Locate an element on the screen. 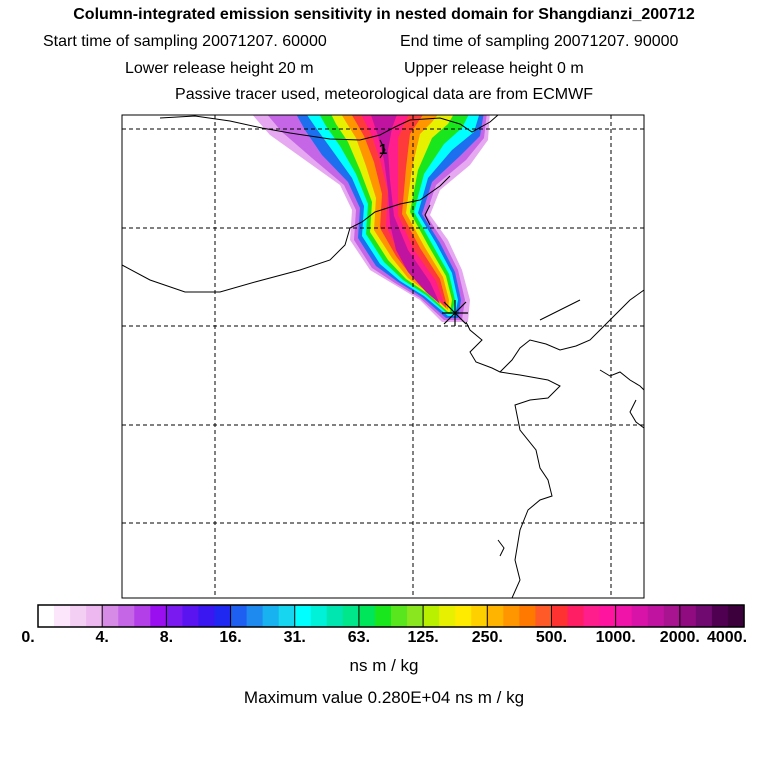 This screenshot has height=768, width=768. plume-band-red is located at coordinates (398, 211).